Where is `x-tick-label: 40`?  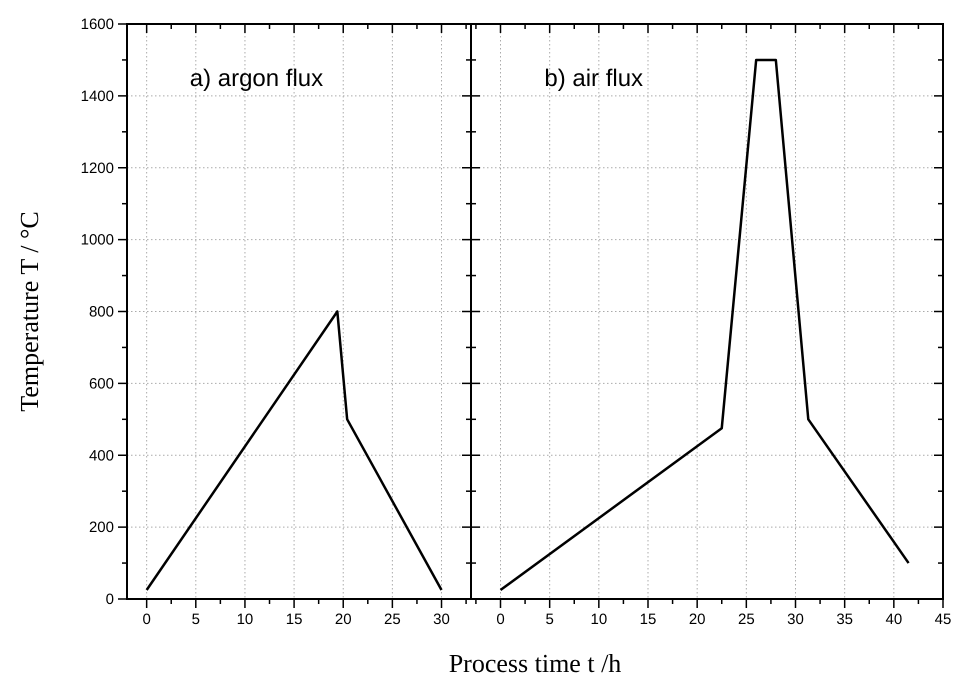 x-tick-label: 40 is located at coordinates (893, 619).